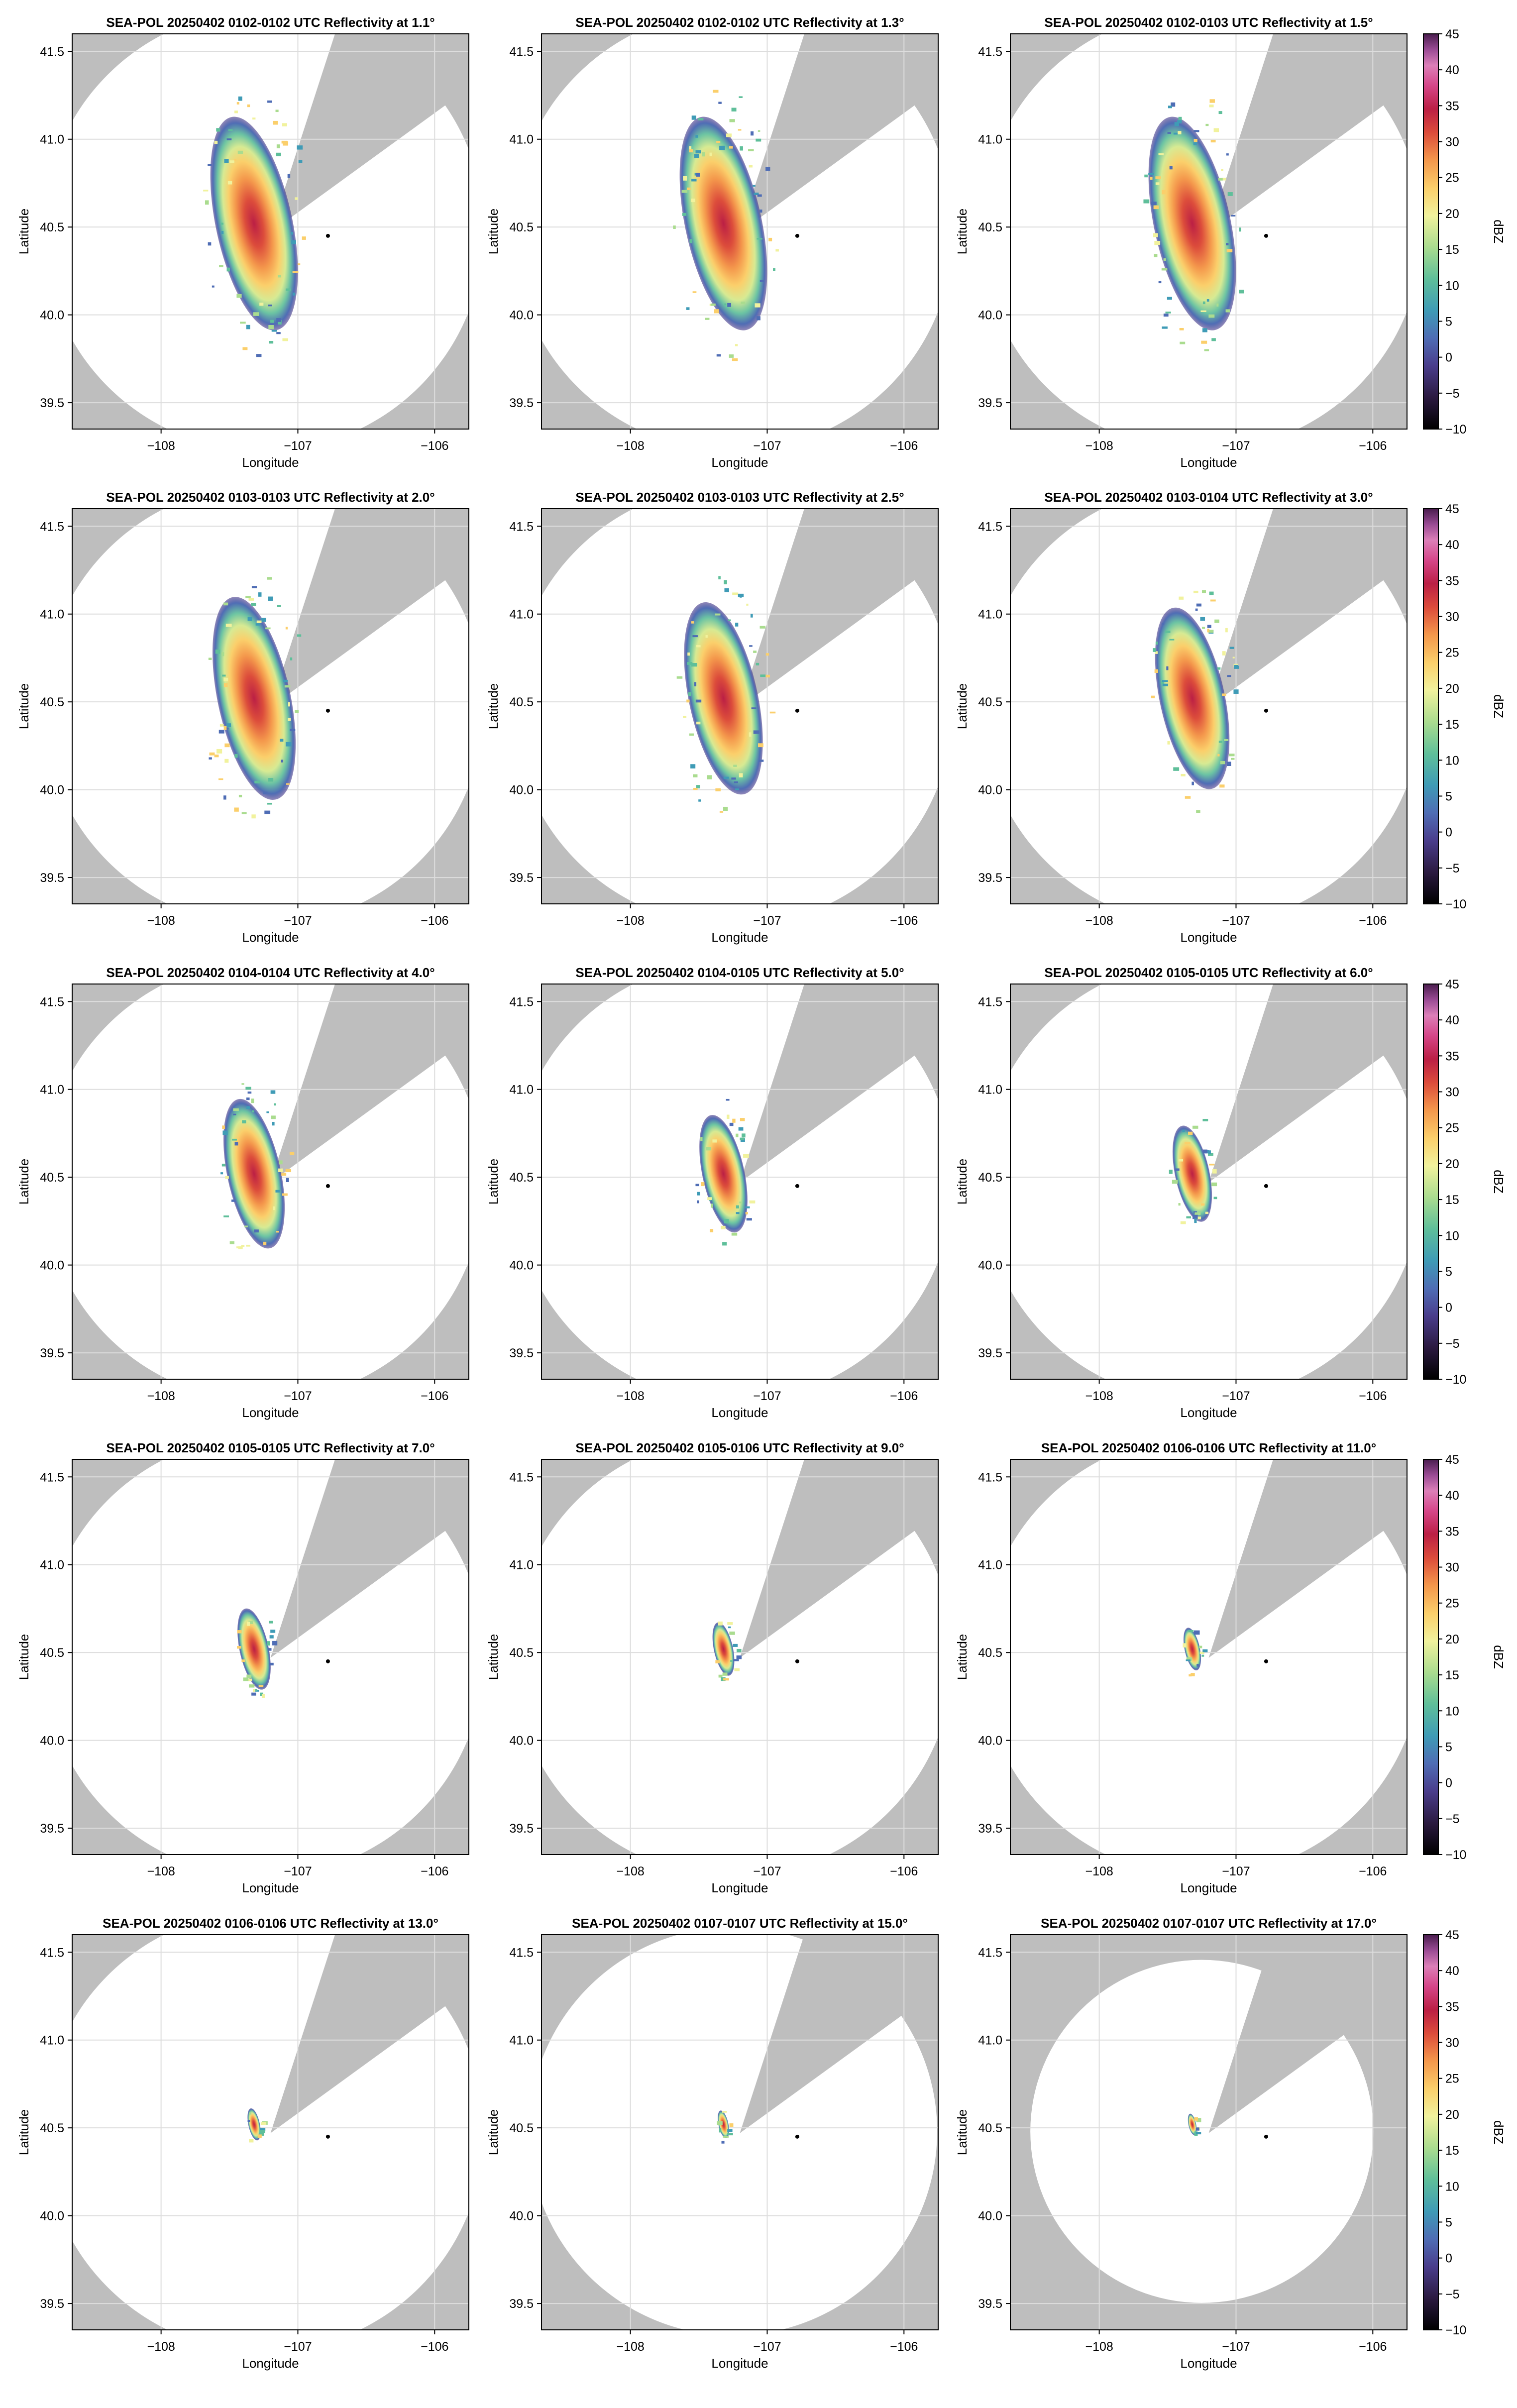 The width and height of the screenshot is (1517, 2408). Describe the element at coordinates (1236, 1396) in the screenshot. I see `x-tick-label: −107` at that location.